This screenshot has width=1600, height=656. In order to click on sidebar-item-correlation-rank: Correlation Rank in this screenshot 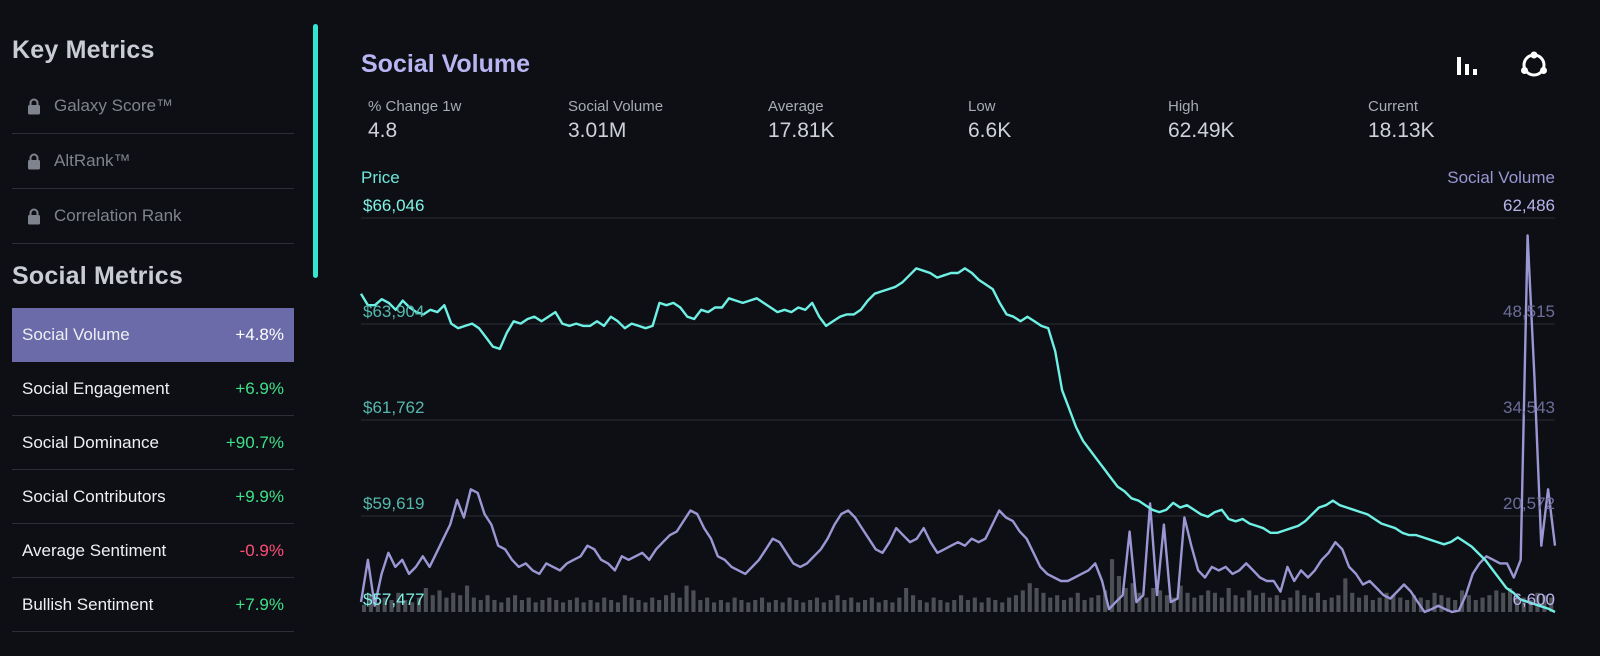, I will do `click(153, 216)`.